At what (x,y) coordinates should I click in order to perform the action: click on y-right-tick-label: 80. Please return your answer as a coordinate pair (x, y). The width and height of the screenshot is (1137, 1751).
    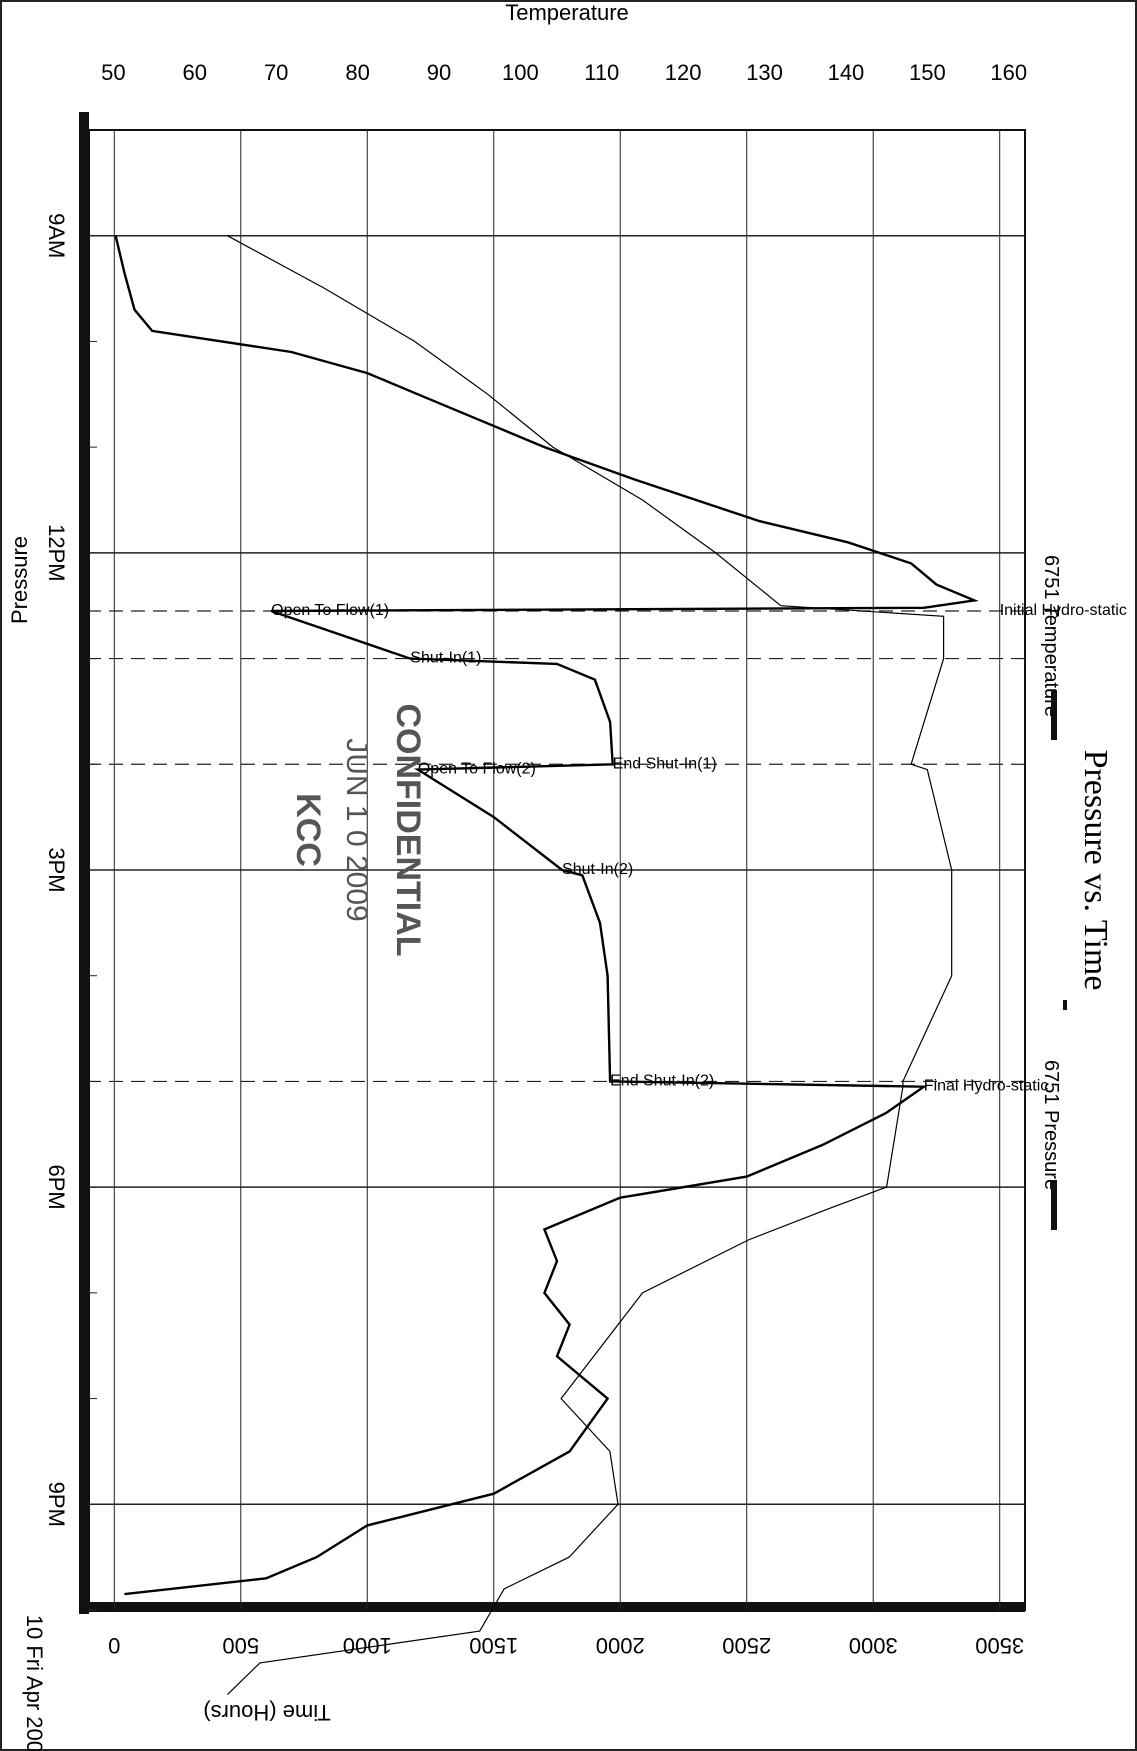
    Looking at the image, I should click on (357, 72).